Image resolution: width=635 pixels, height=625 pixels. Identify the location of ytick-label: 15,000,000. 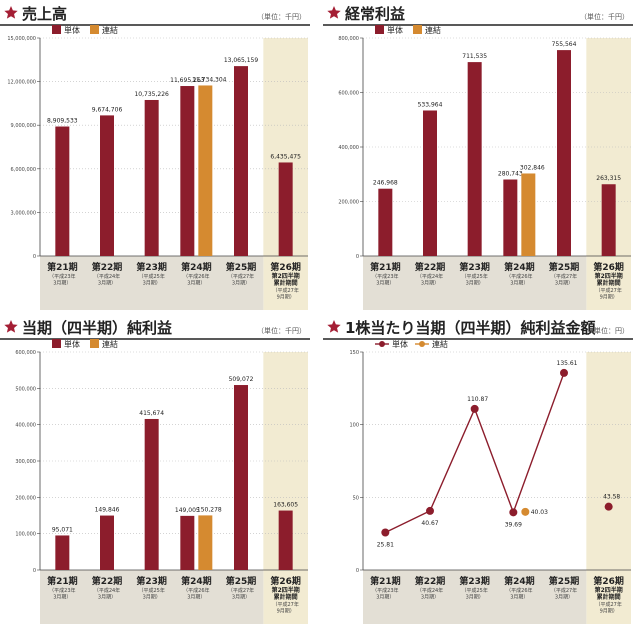
(21, 39).